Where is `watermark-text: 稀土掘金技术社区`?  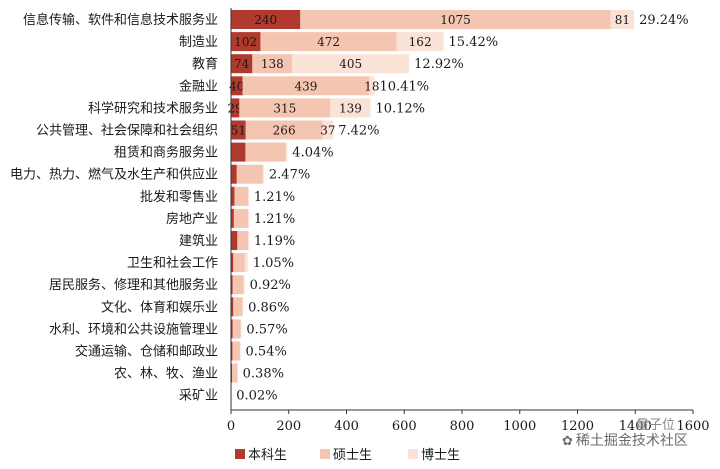
watermark-text: 稀土掘金技术社区 is located at coordinates (631, 441).